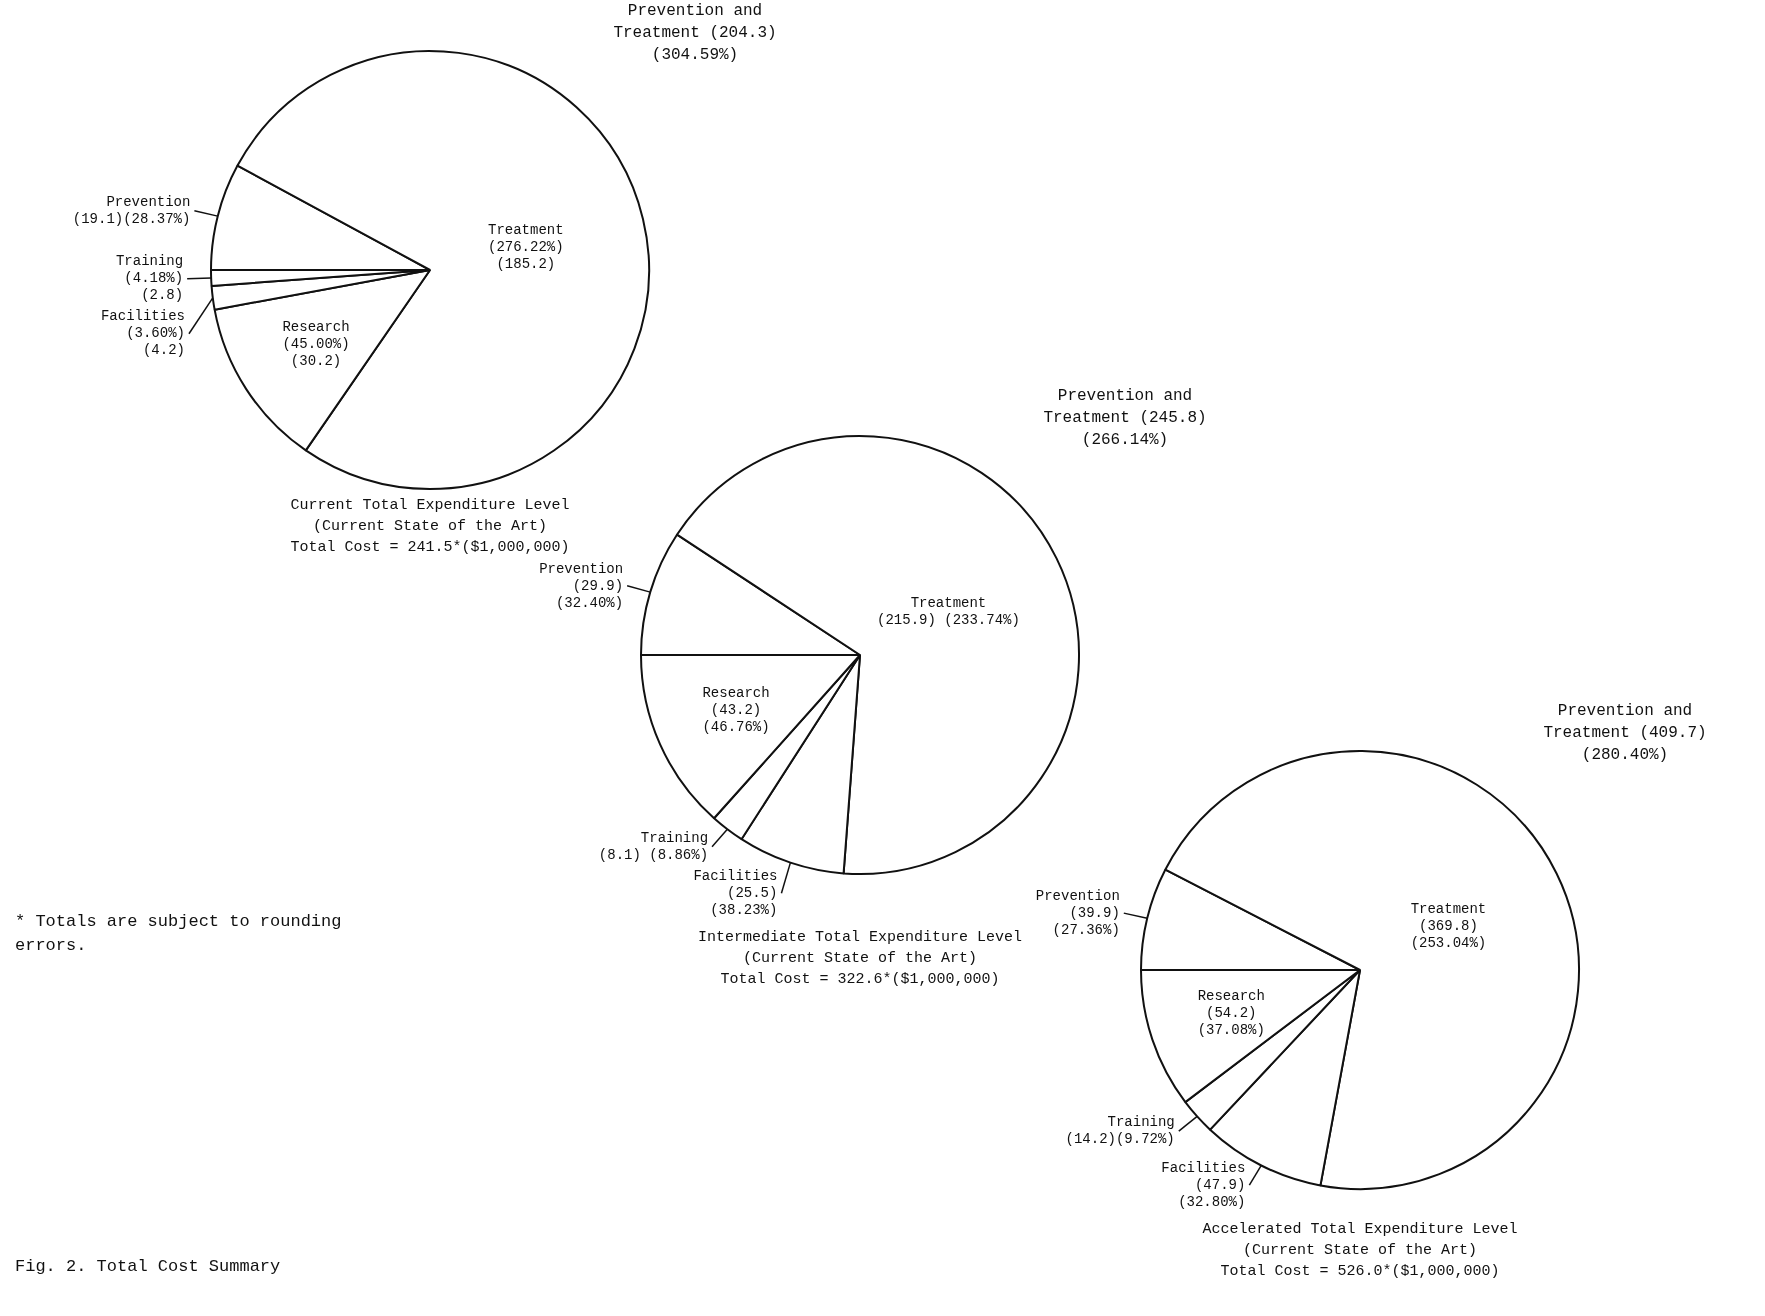  I want to click on text: Prevention and Treatment (204.3) (304.59%), so click(695, 33).